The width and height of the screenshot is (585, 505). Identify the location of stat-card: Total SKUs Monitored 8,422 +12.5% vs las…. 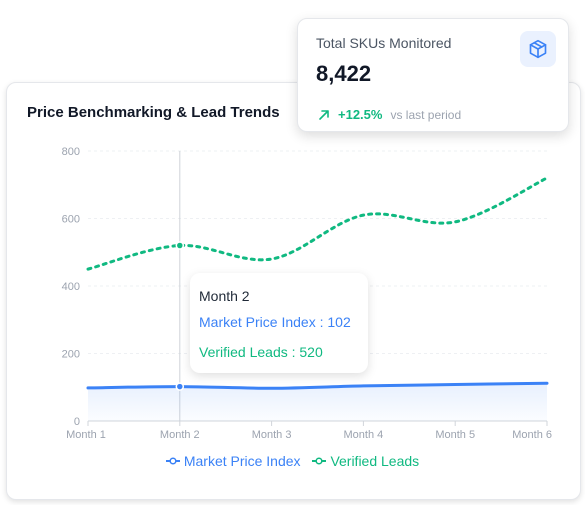
(433, 75).